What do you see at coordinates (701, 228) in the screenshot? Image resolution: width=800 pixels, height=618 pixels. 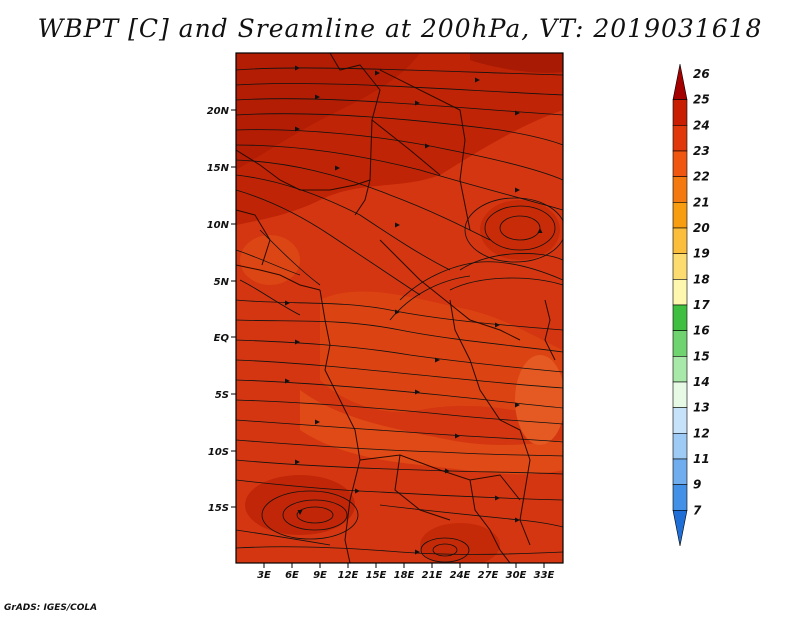 I see `colorbar-label: 20` at bounding box center [701, 228].